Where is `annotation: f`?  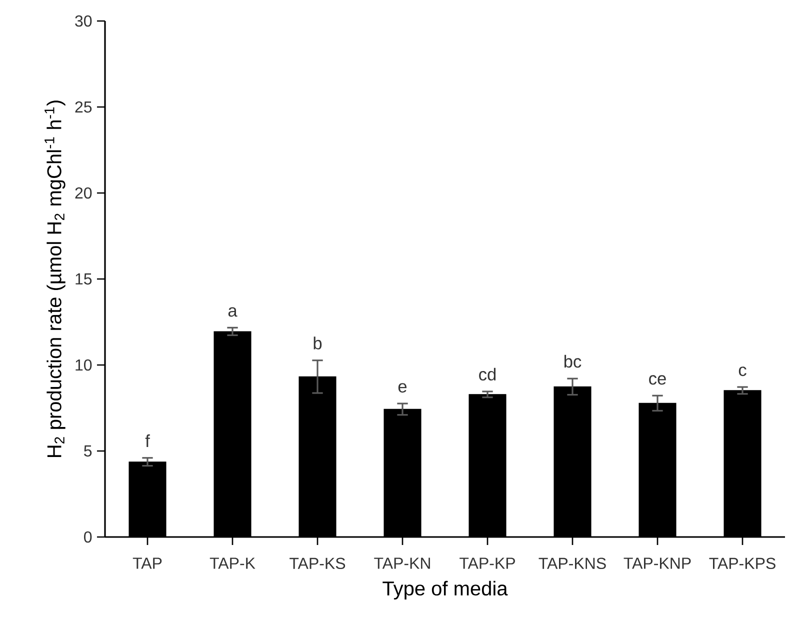
annotation: f is located at coordinates (147, 440).